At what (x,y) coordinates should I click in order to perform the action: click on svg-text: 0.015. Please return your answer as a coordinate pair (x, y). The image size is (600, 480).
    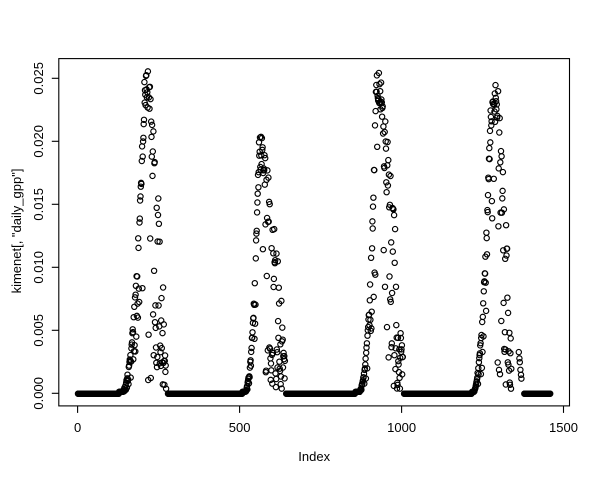
    Looking at the image, I should click on (38, 204).